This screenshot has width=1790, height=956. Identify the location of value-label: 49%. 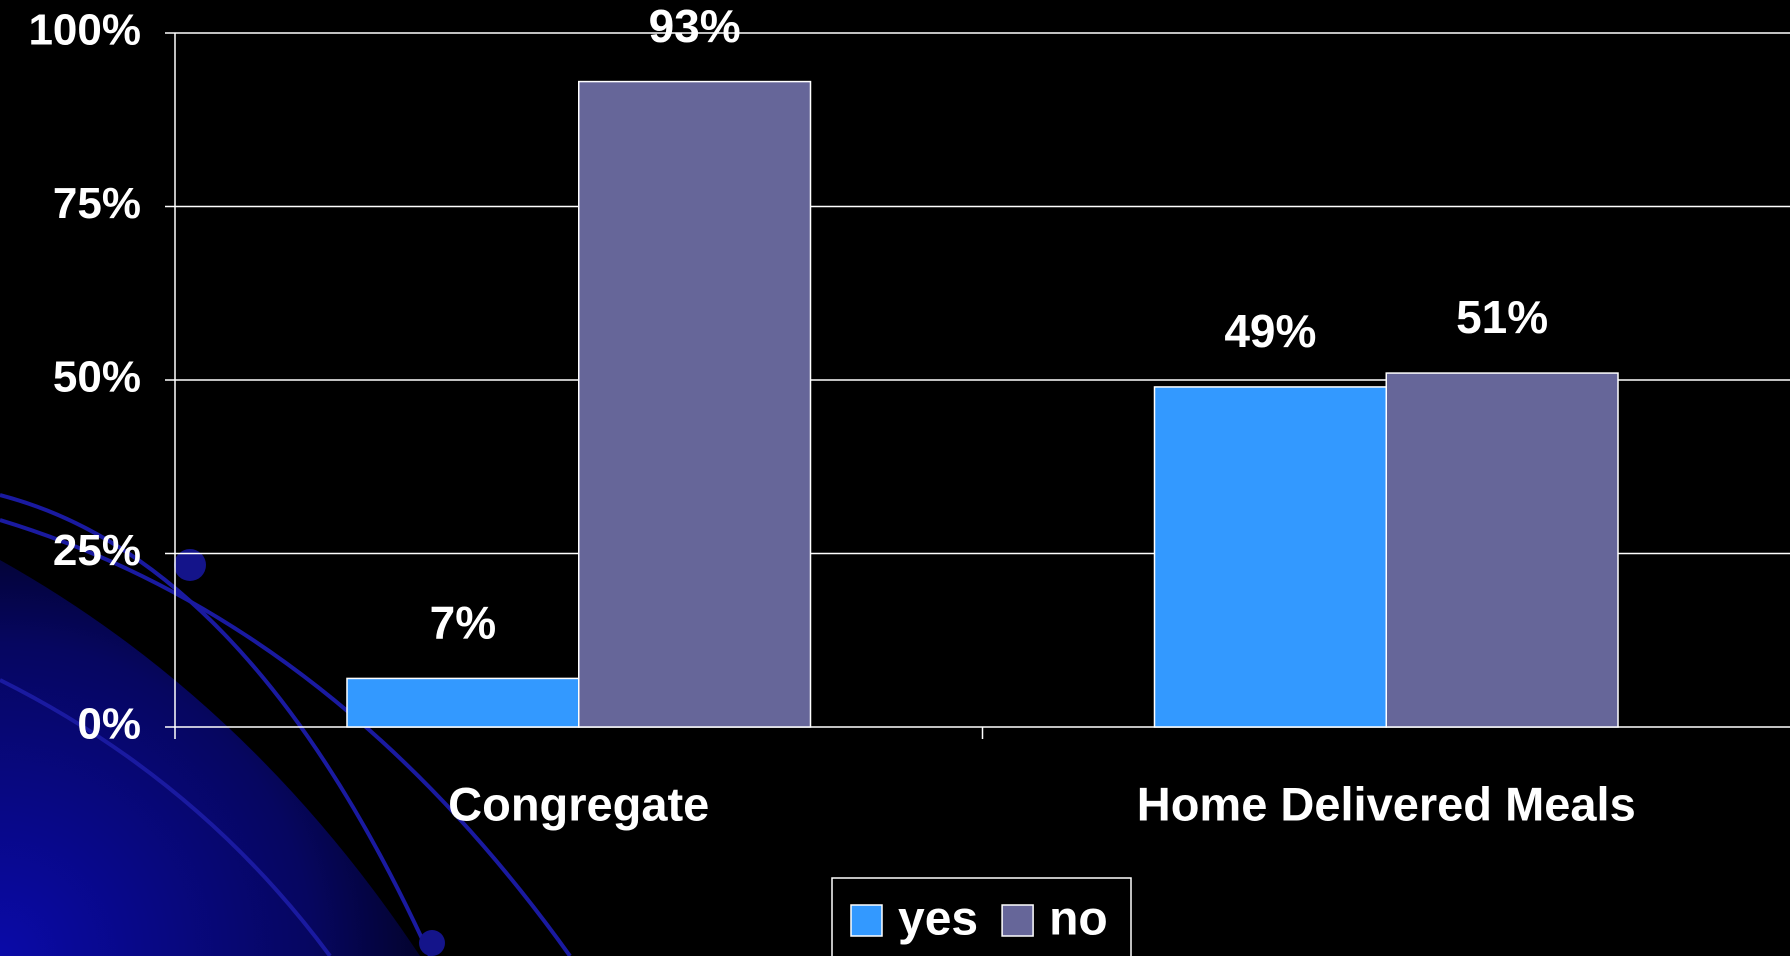
(1270, 331).